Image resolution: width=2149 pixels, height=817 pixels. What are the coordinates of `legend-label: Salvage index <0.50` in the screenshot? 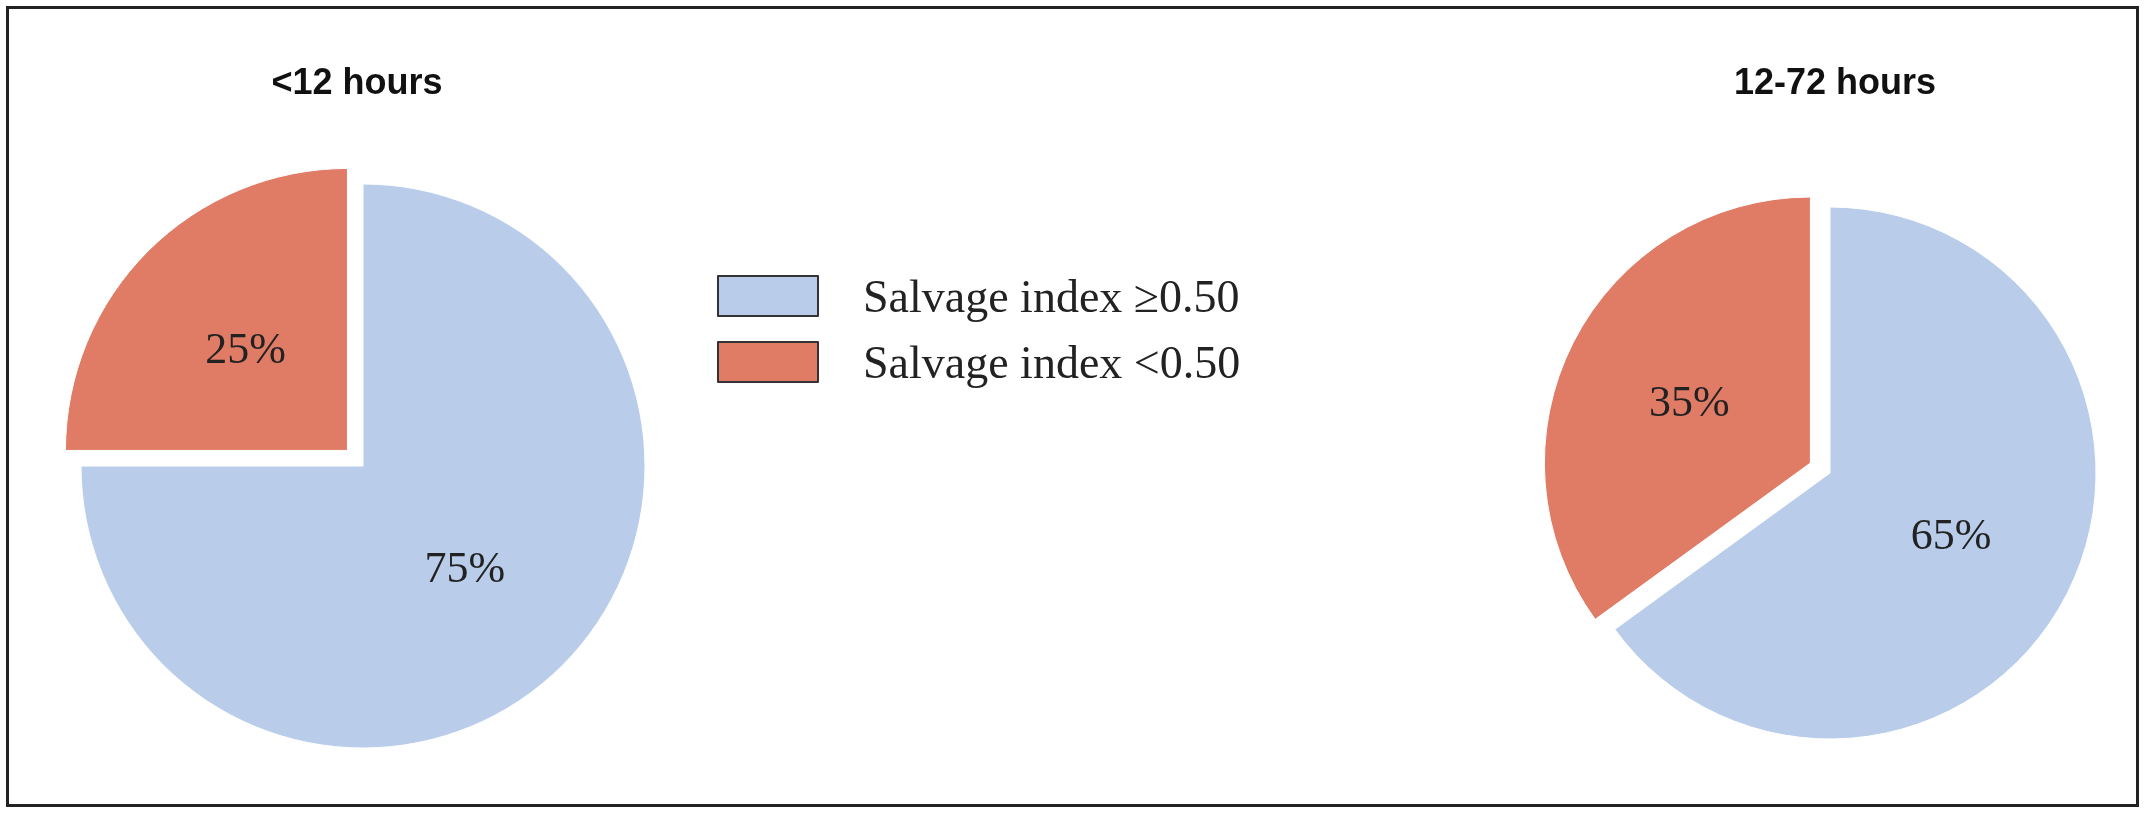 It's located at (1052, 362).